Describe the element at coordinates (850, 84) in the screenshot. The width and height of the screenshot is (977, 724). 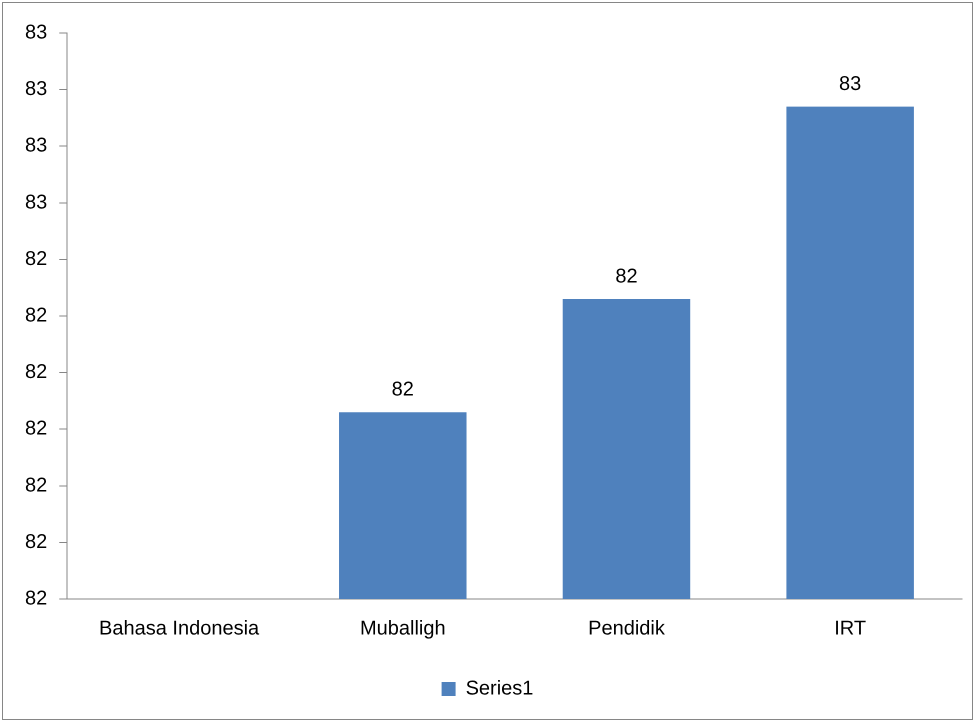
I see `data-label: 83` at that location.